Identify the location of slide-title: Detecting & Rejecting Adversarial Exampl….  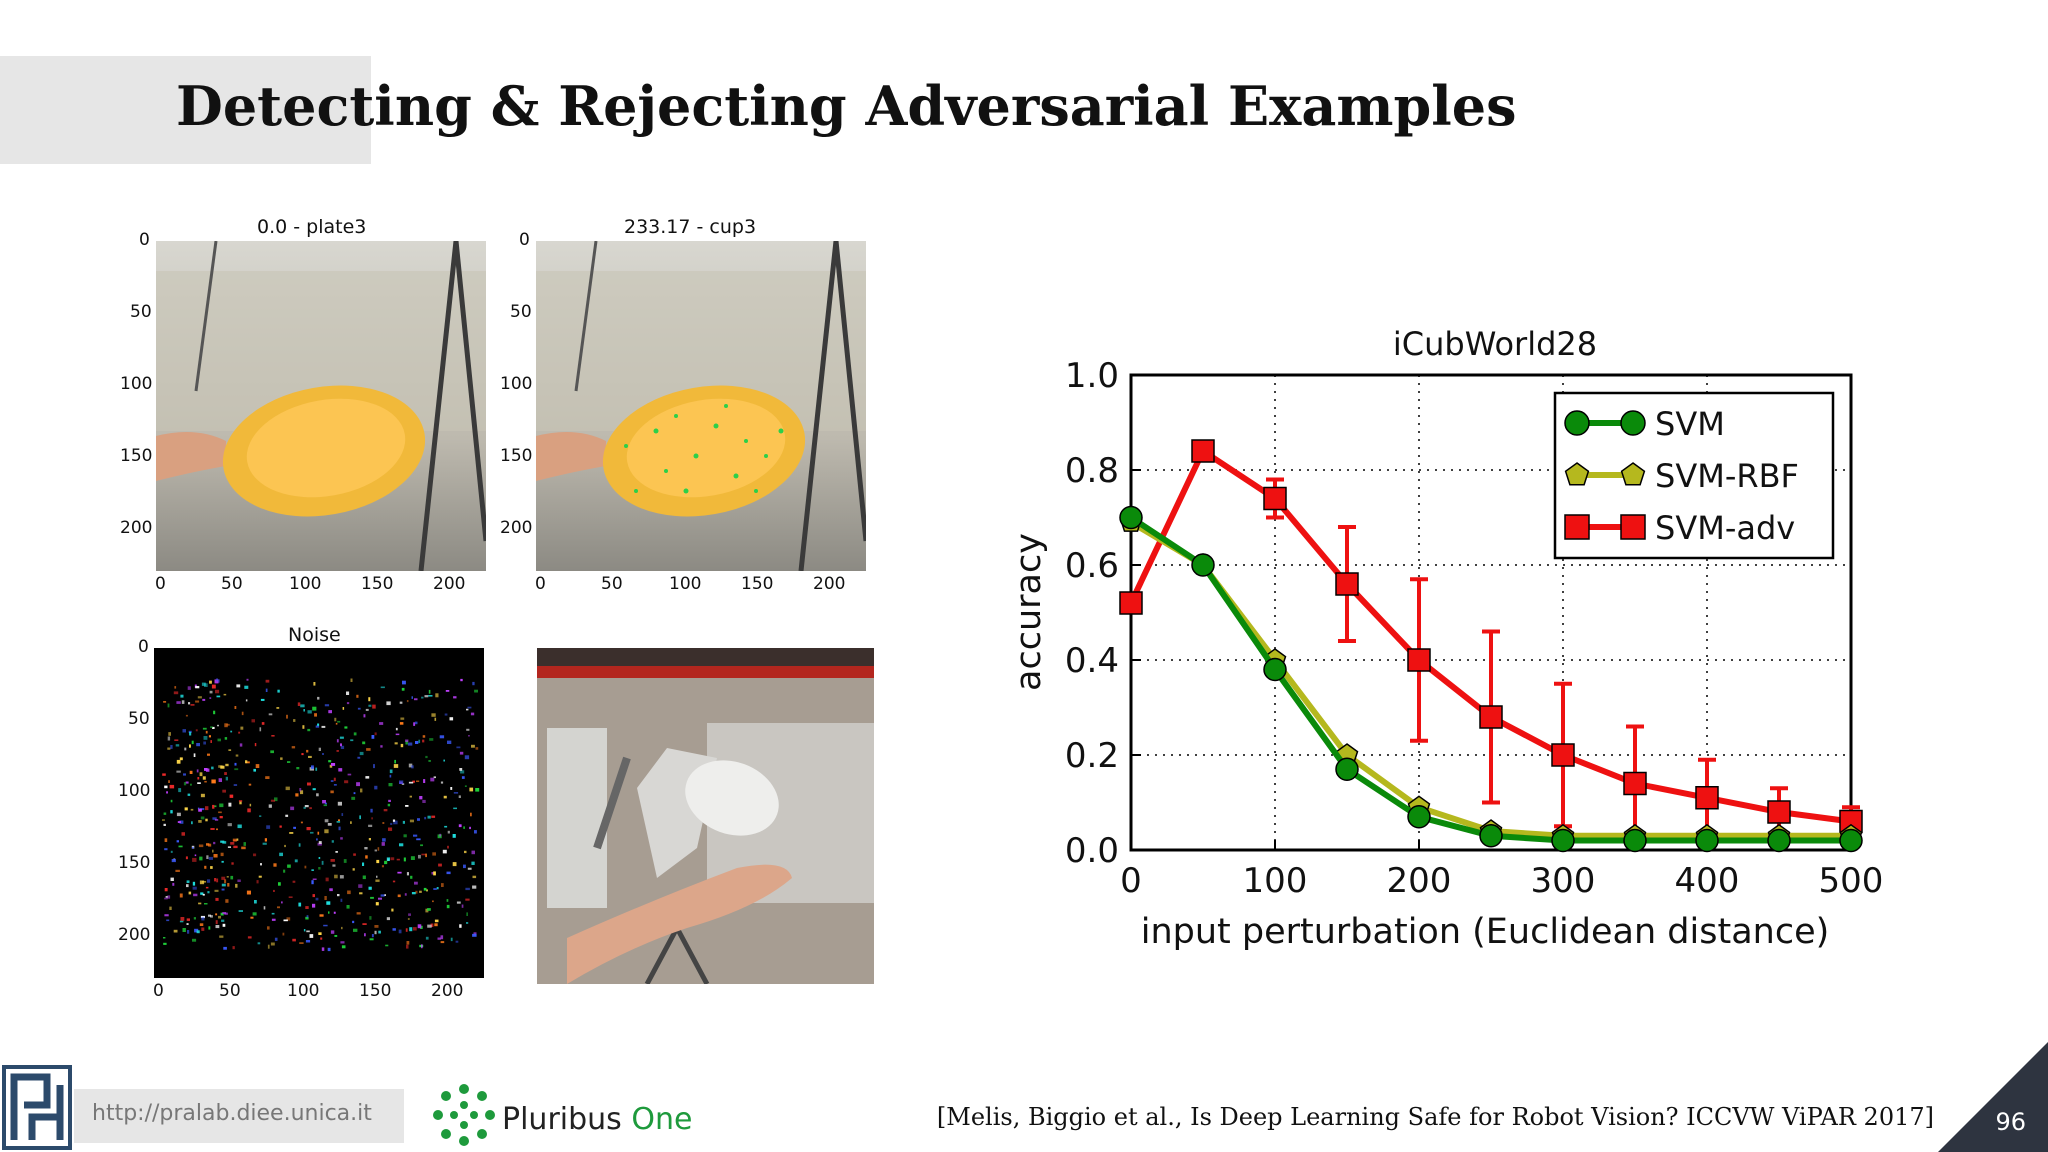
(846, 106).